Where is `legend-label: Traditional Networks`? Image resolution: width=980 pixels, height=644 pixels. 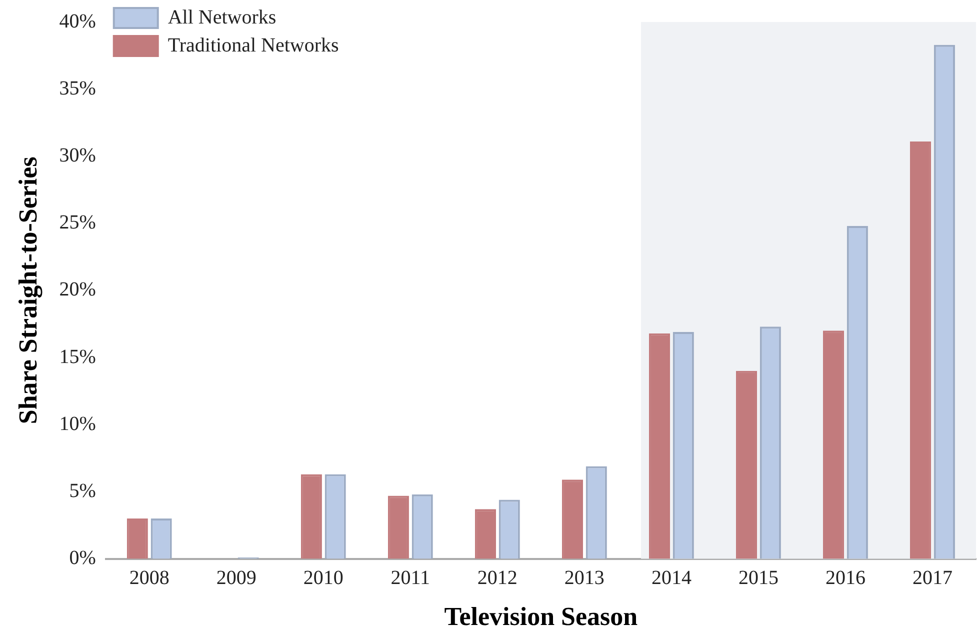
legend-label: Traditional Networks is located at coordinates (253, 45).